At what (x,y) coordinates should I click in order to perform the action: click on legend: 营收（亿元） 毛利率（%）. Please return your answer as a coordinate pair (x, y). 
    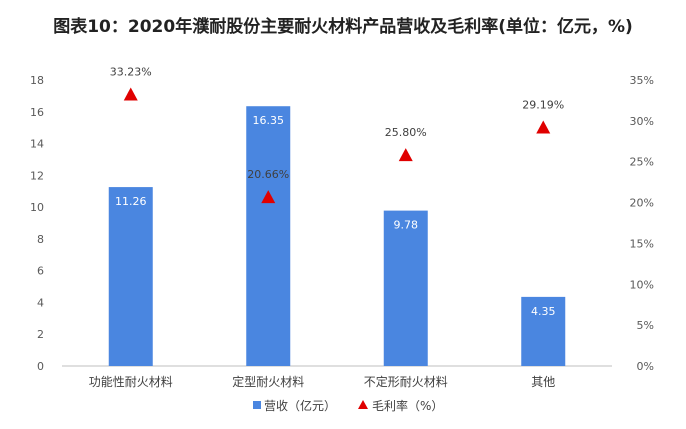
    Looking at the image, I should click on (348, 405).